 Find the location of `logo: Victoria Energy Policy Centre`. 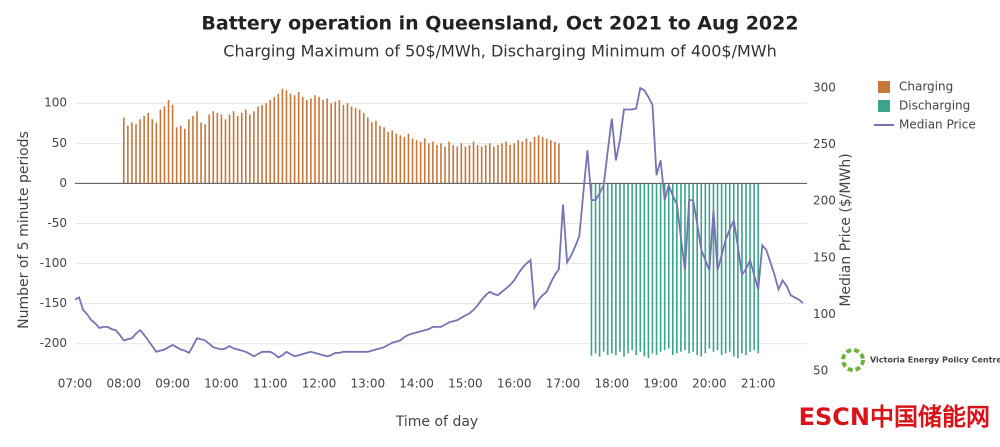

logo: Victoria Energy Policy Centre is located at coordinates (920, 360).